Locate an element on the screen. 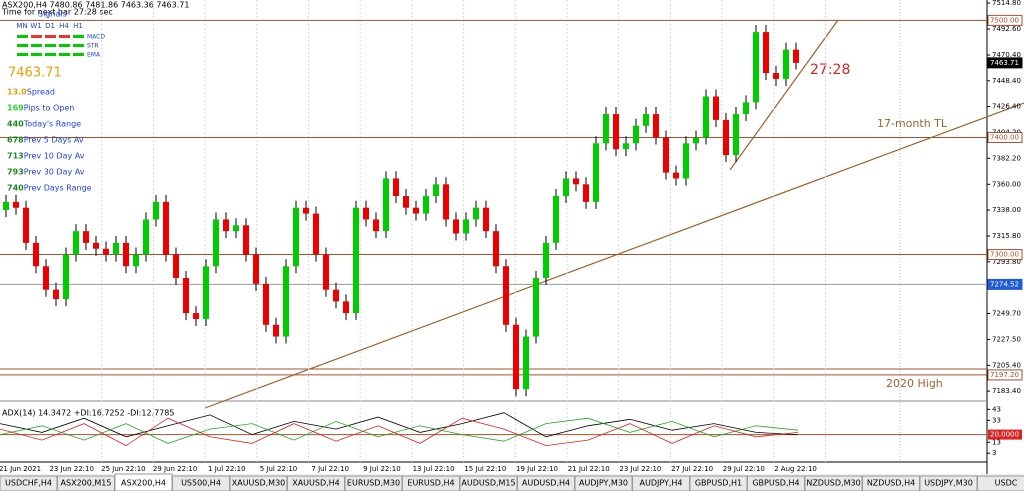  tab-label: NZDUSD,M30 is located at coordinates (833, 483).